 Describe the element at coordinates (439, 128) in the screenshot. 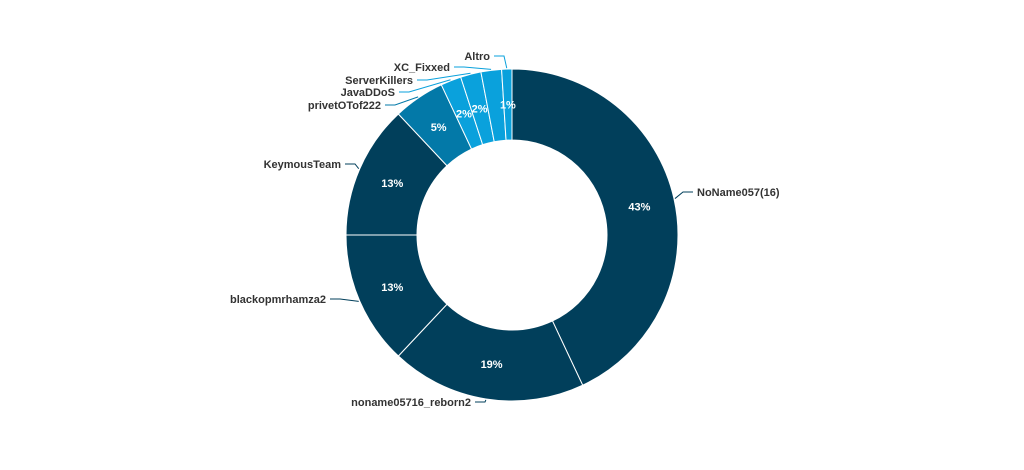

I see `pct-label-privetotof222: 5%` at that location.